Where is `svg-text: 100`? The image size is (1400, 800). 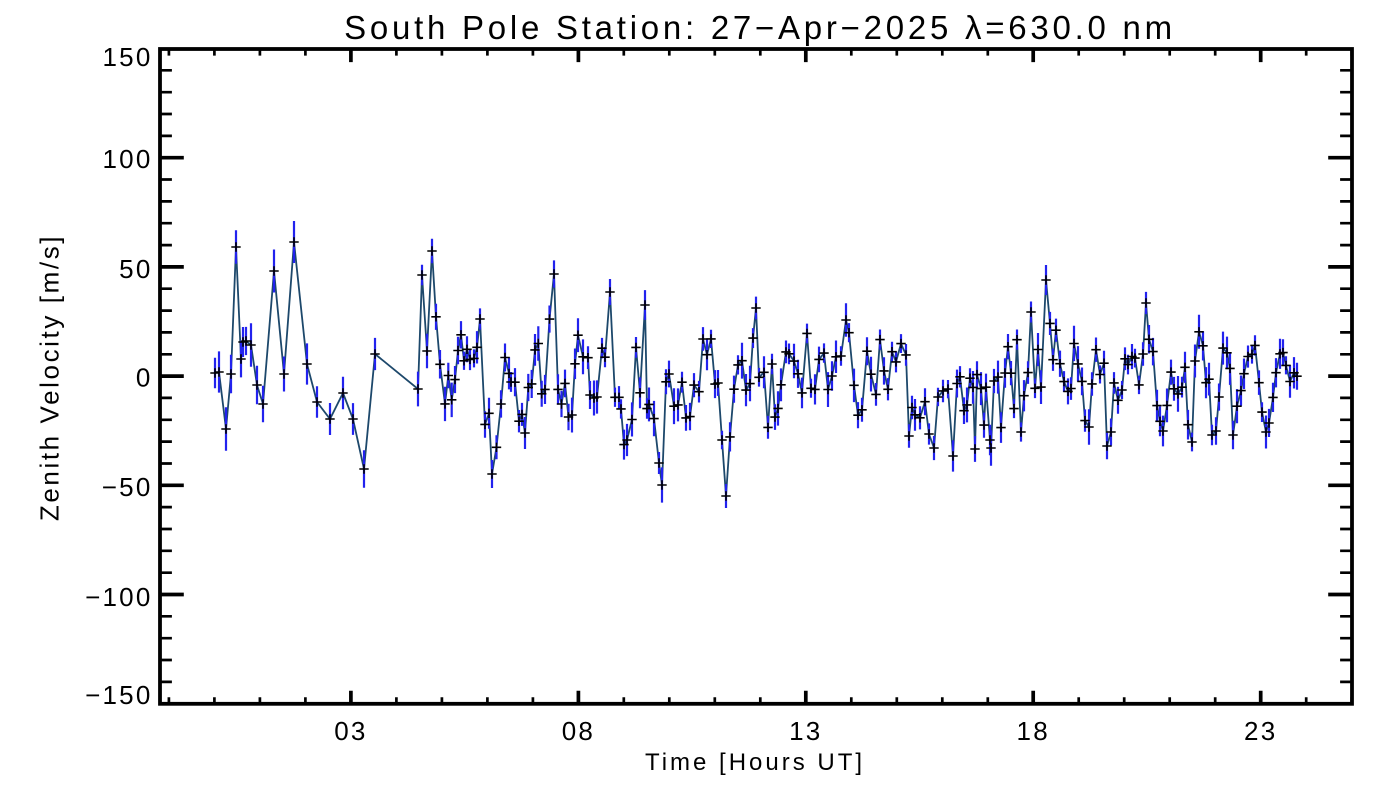 svg-text: 100 is located at coordinates (128, 159).